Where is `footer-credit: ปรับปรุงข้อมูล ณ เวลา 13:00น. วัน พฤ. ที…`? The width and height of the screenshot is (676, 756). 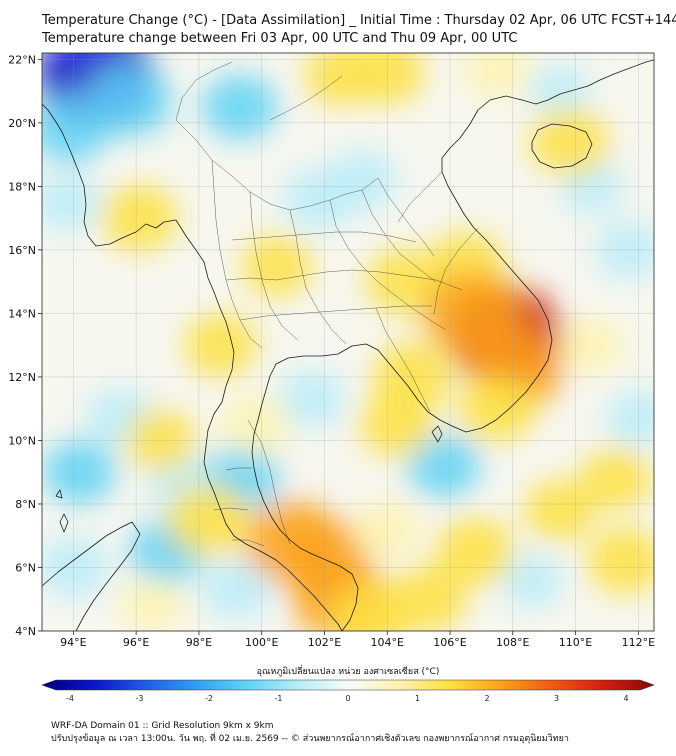
footer-credit: ปรับปรุงข้อมูล ณ เวลา 13:00น. วัน พฤ. ที… is located at coordinates (310, 739).